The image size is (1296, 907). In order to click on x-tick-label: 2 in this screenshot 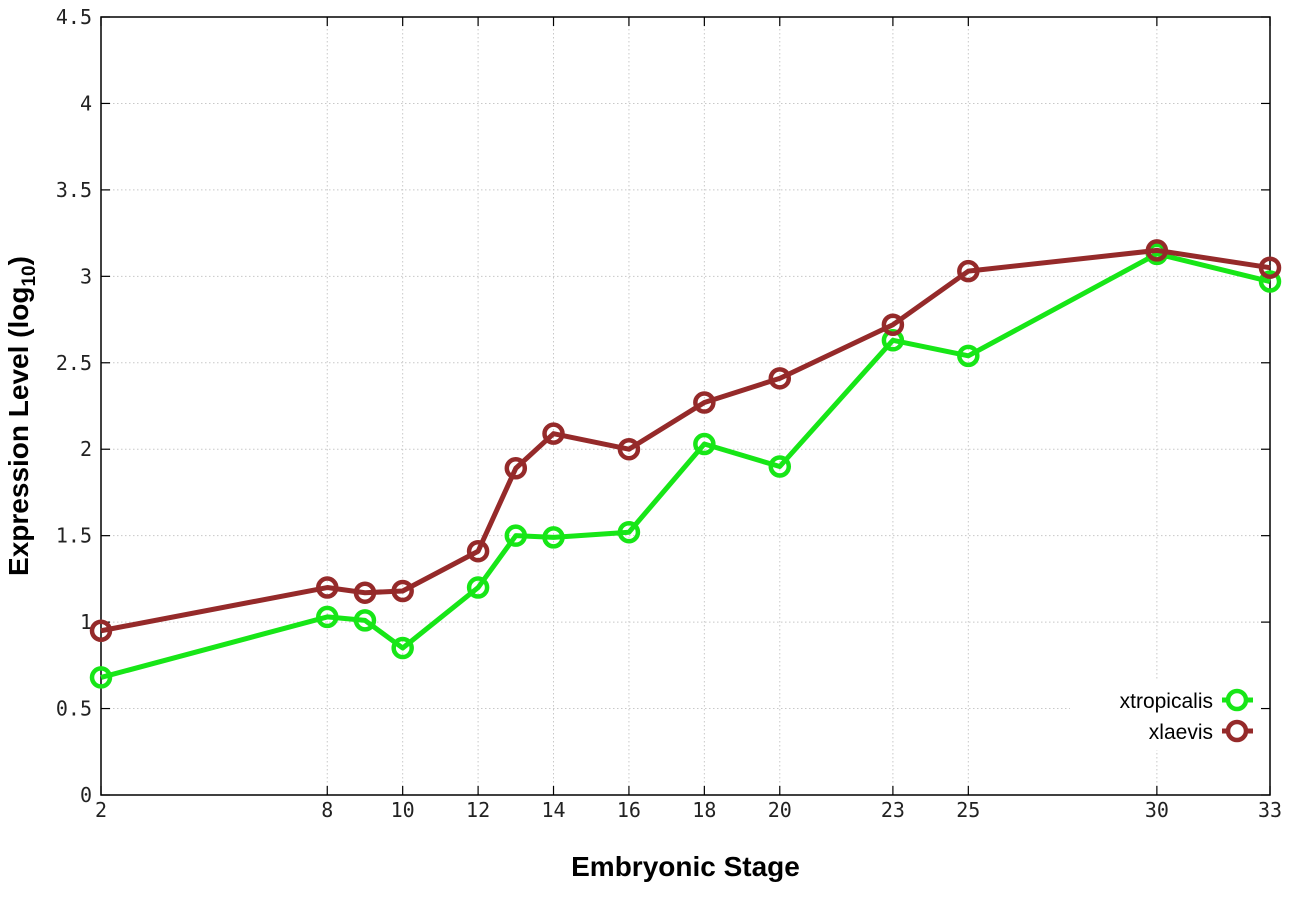, I will do `click(101, 810)`.